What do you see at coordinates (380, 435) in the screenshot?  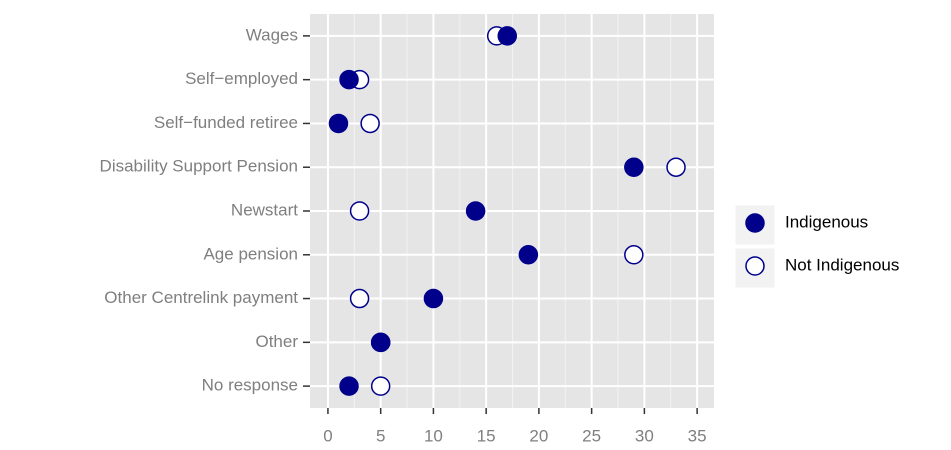 I see `x-tick-label: 5` at bounding box center [380, 435].